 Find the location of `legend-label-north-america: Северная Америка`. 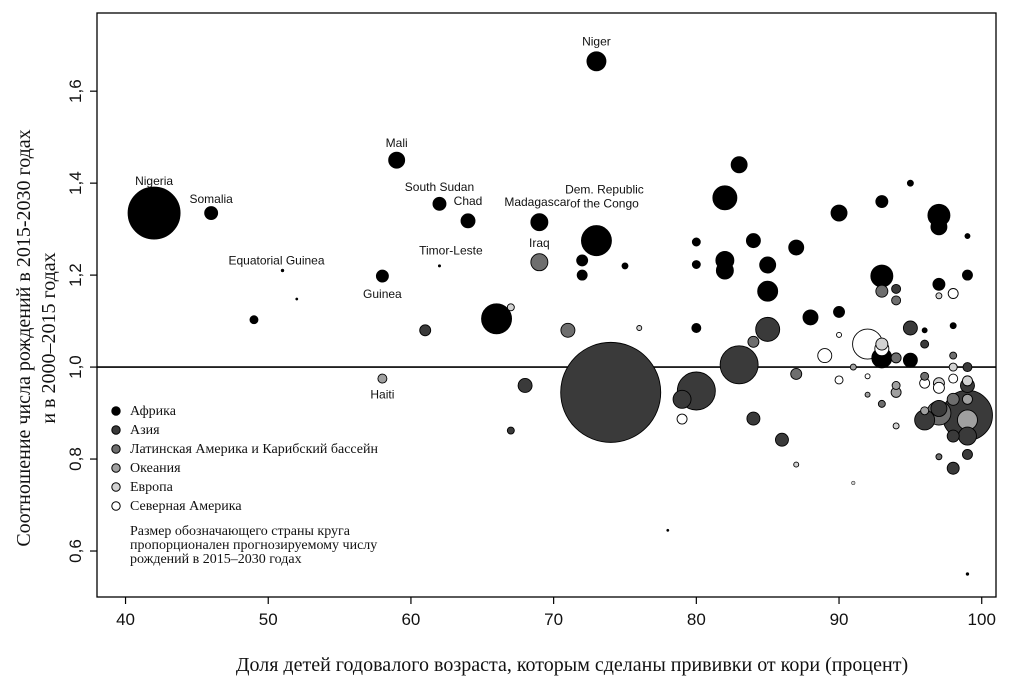

legend-label-north-america: Северная Америка is located at coordinates (186, 506).